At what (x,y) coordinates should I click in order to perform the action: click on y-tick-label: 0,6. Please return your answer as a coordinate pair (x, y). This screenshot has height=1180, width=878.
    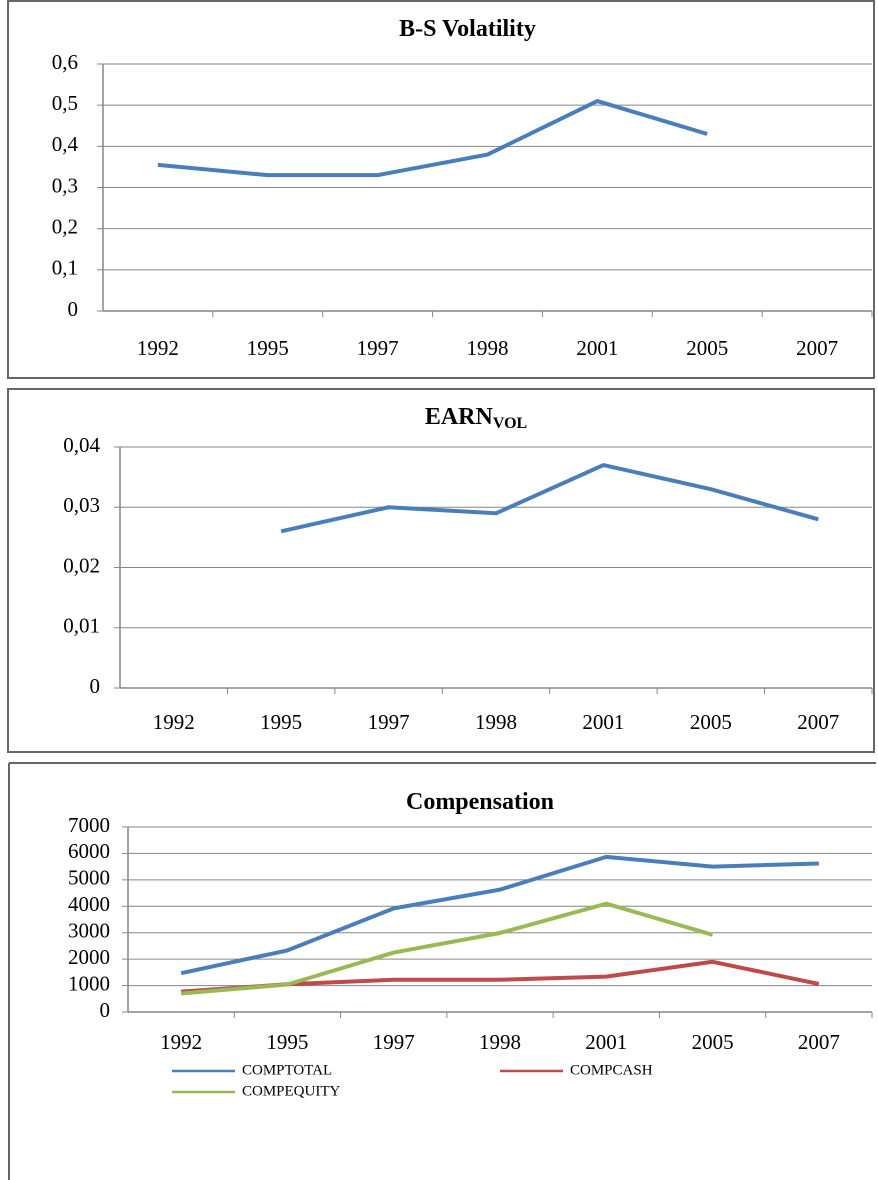
    Looking at the image, I should click on (65, 62).